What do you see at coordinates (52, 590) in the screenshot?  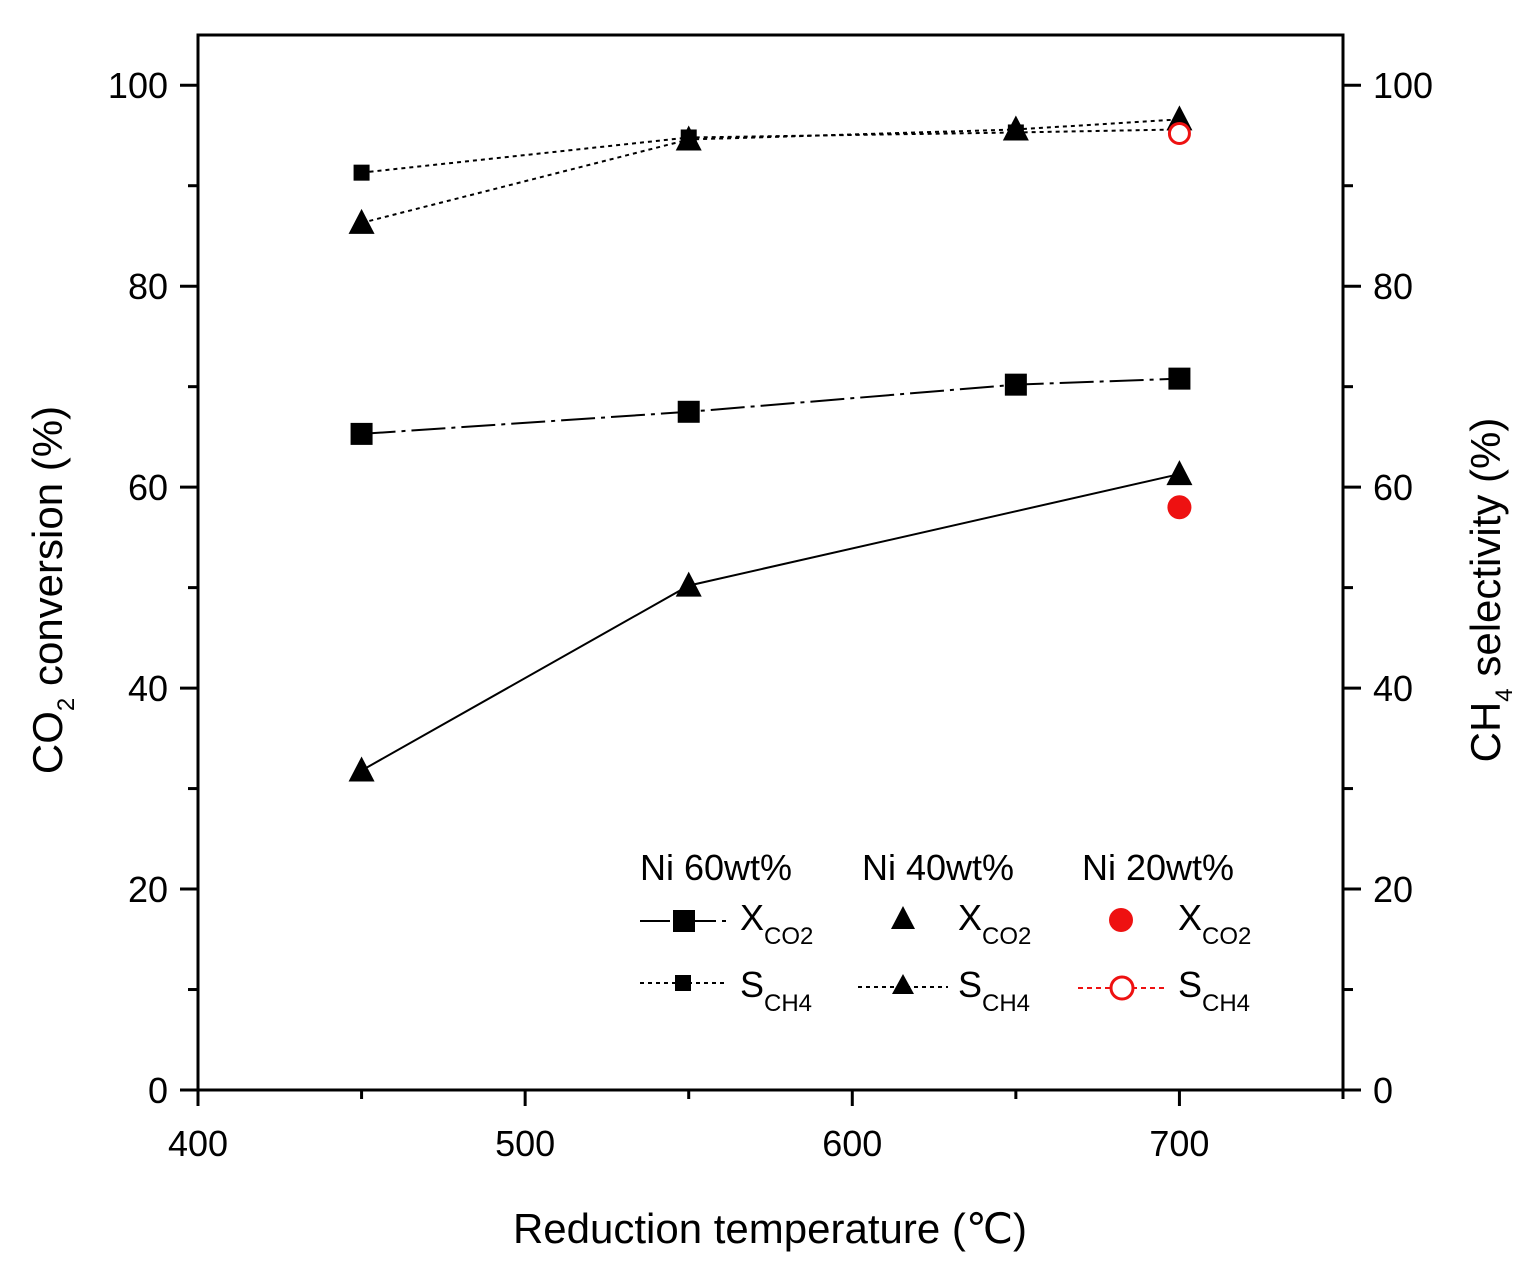 I see `y-left-axis-title: CO2 conversion (%)` at bounding box center [52, 590].